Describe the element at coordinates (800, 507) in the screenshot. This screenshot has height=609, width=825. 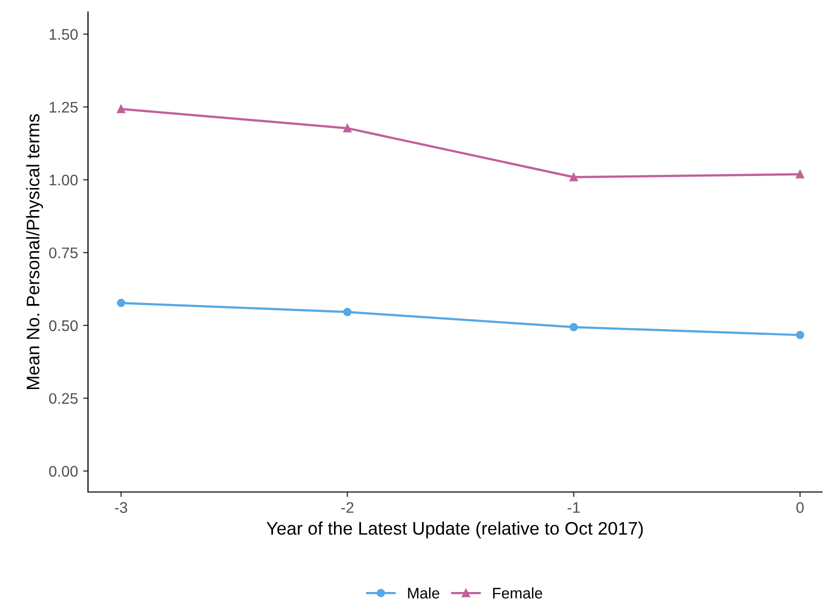
I see `x-tick-label: 0` at that location.